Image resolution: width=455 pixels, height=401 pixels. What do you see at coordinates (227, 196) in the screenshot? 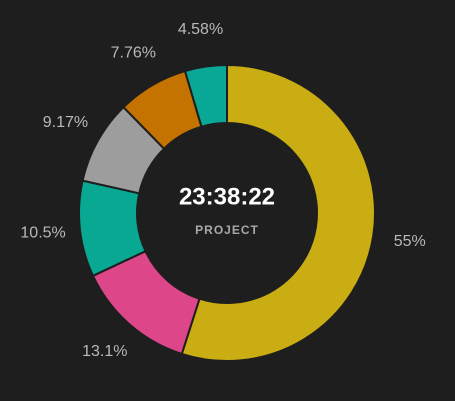
I see `center-title: 23:38:22` at bounding box center [227, 196].